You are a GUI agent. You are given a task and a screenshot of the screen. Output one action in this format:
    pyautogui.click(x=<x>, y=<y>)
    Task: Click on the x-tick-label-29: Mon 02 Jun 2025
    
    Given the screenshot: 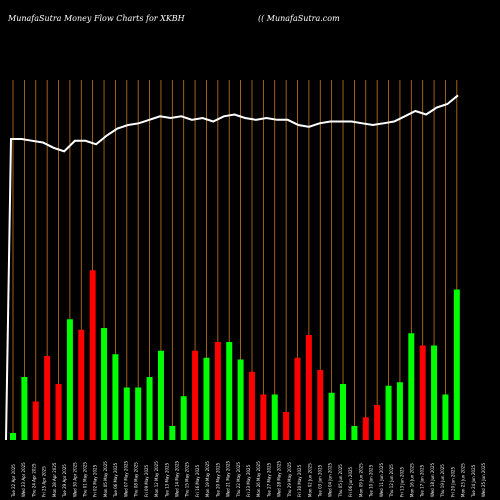 What is the action you would take?
    pyautogui.click(x=309, y=480)
    